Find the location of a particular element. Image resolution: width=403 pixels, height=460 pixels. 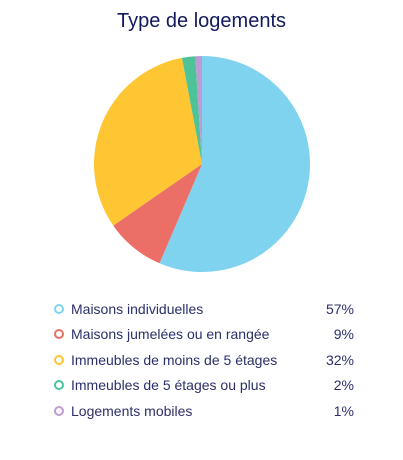

legend-value: 1% is located at coordinates (343, 410).